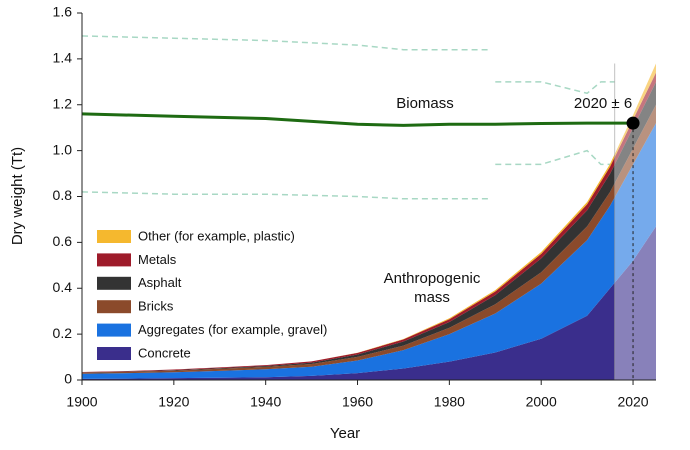 Image resolution: width=690 pixels, height=450 pixels. I want to click on biomass-label: Biomass, so click(425, 103).